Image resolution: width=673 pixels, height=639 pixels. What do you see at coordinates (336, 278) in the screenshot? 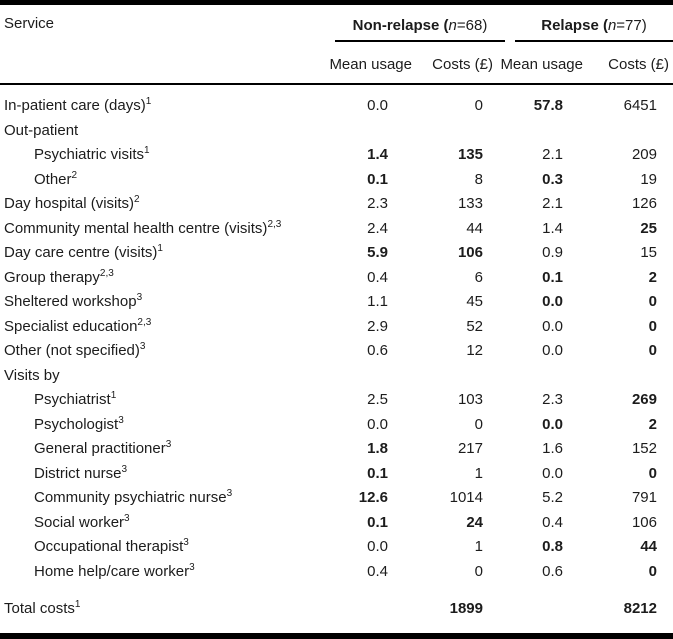
I see `table-row: Group therapy2,3 0.4 6 0.1 2` at bounding box center [336, 278].